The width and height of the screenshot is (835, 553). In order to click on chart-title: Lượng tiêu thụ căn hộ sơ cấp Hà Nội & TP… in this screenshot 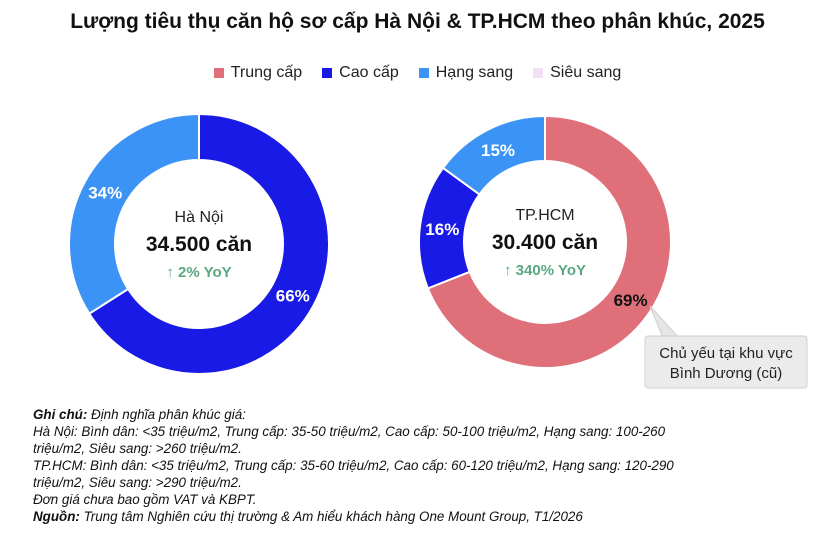, I will do `click(417, 21)`.